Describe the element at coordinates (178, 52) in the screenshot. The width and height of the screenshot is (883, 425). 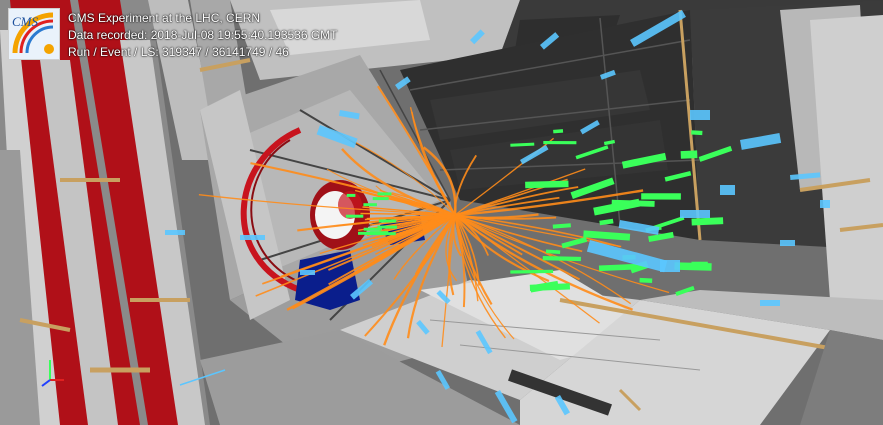
I see `run-event-ls: Run / Event / LS: 319347 / 36141749 / 46` at that location.